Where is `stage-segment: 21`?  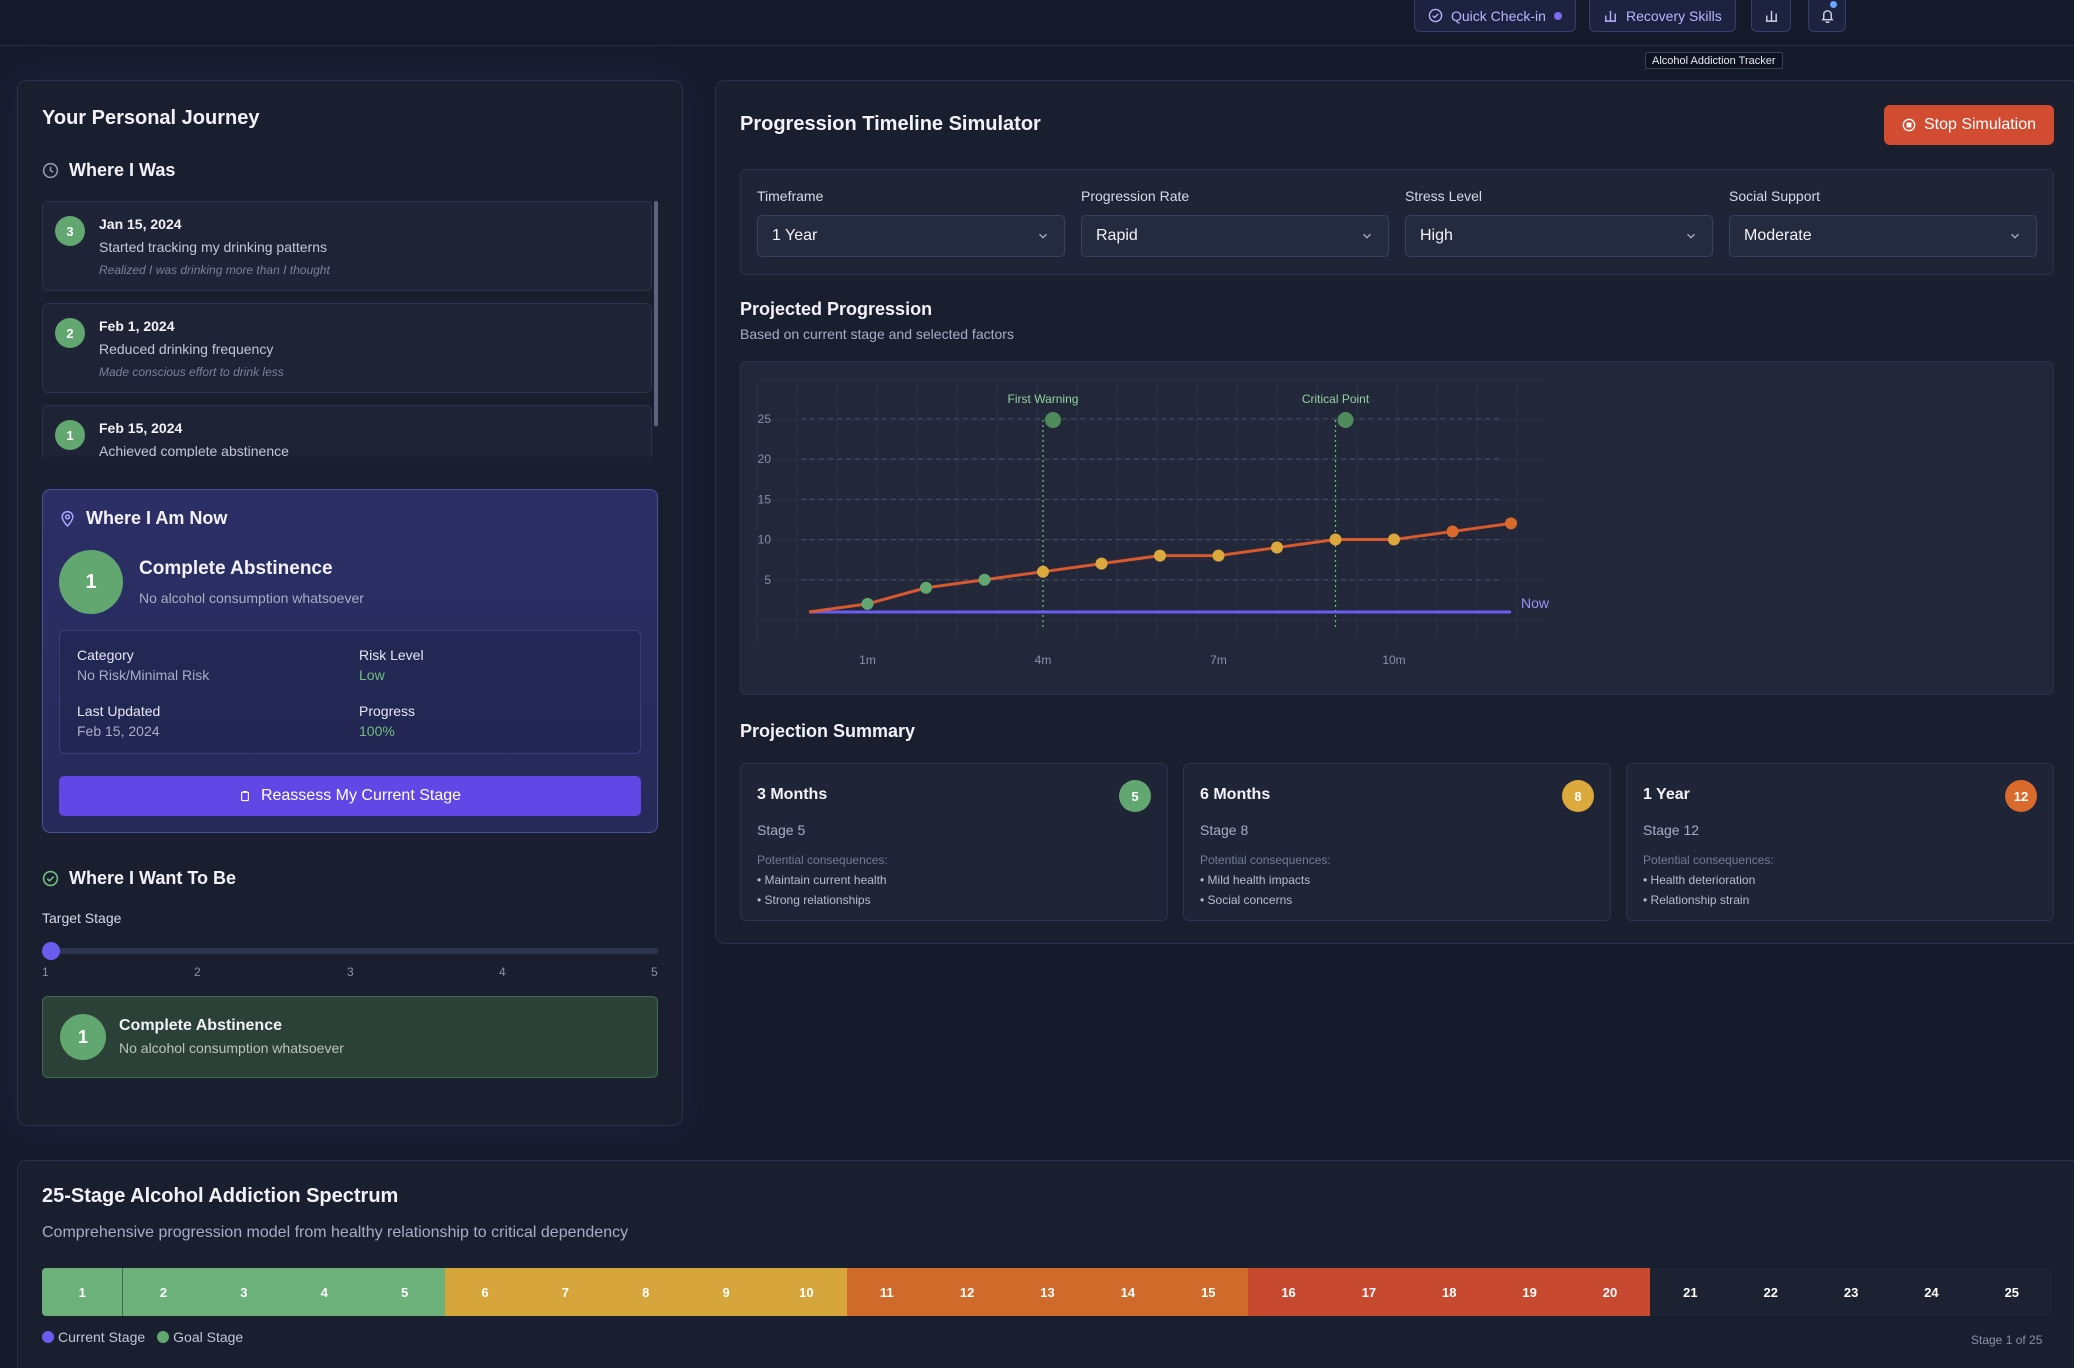
stage-segment: 21 is located at coordinates (1690, 1292).